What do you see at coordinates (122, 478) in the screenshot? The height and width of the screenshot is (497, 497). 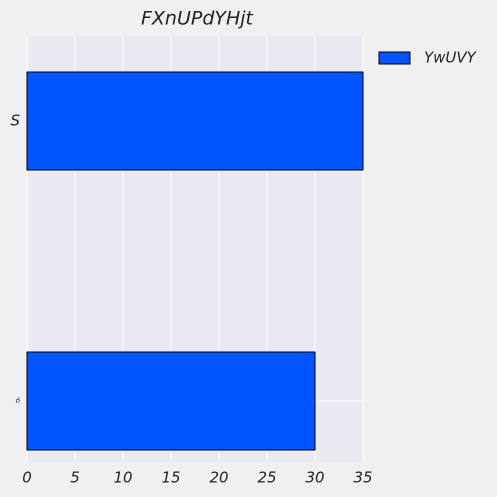 I see `x-tick-label: 10` at bounding box center [122, 478].